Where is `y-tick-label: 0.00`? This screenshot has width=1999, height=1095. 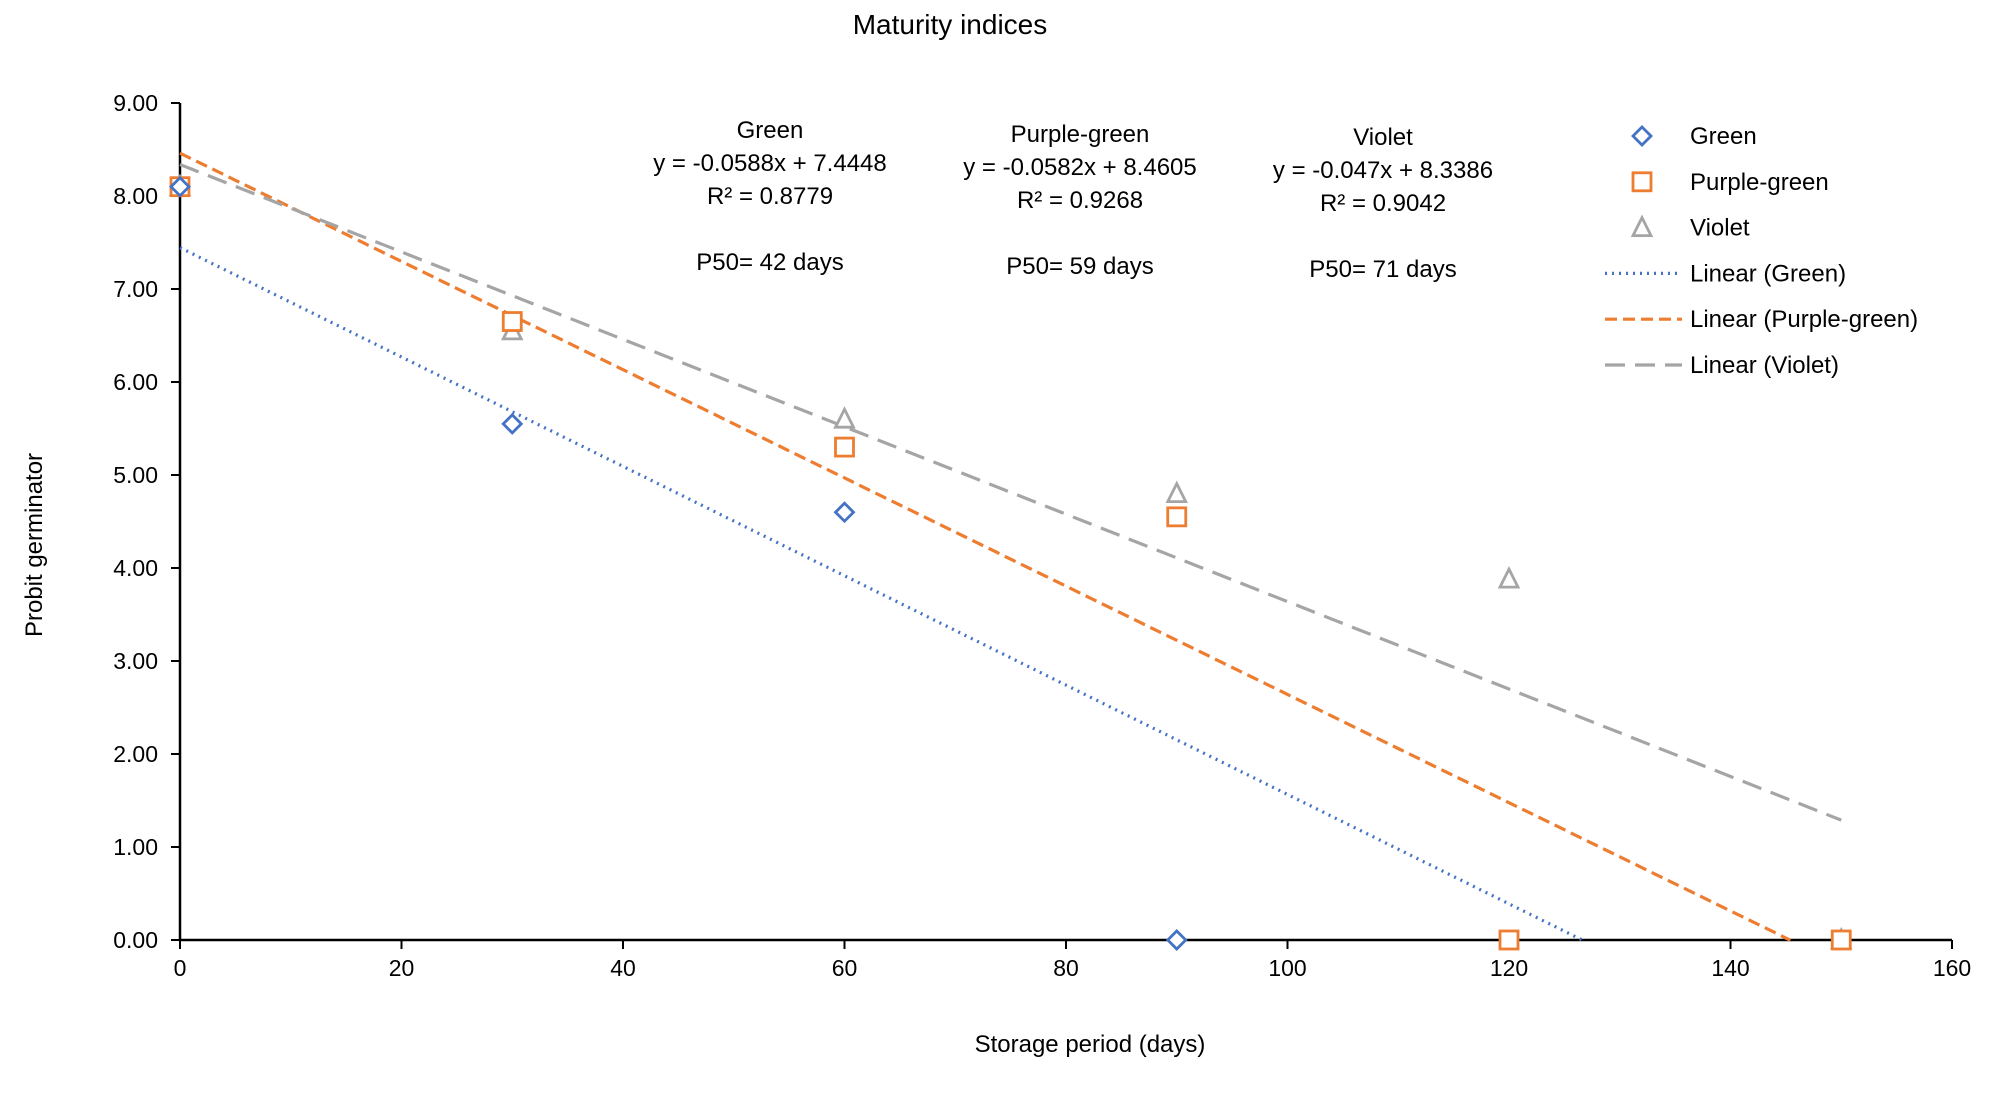 y-tick-label: 0.00 is located at coordinates (135, 940).